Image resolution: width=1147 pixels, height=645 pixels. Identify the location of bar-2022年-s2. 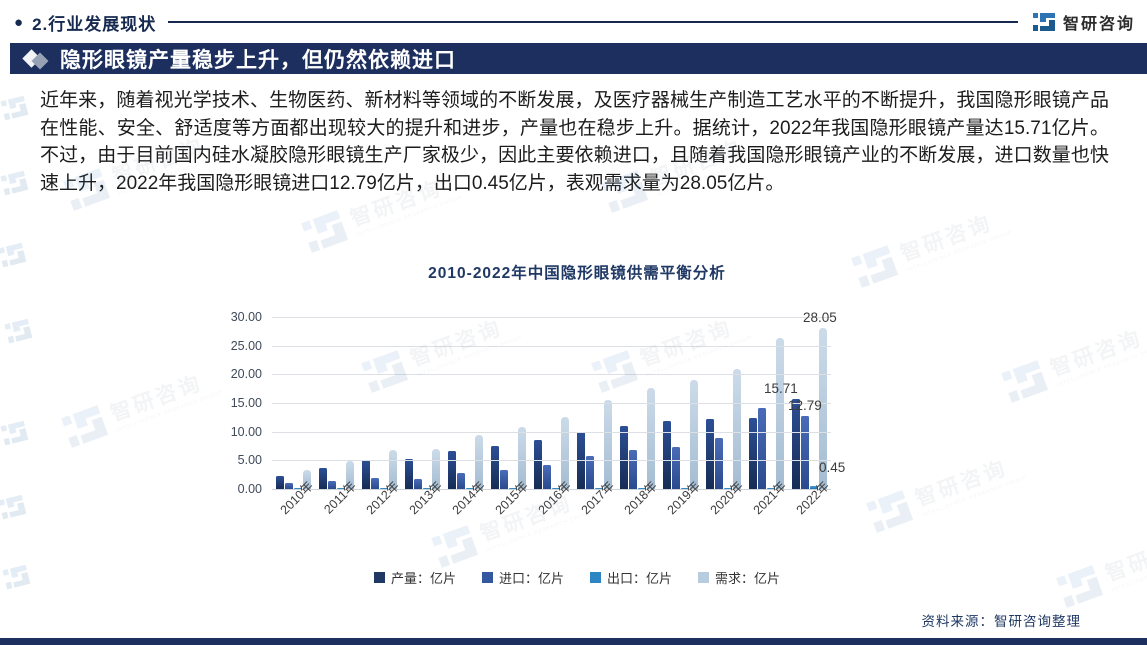
(814, 487).